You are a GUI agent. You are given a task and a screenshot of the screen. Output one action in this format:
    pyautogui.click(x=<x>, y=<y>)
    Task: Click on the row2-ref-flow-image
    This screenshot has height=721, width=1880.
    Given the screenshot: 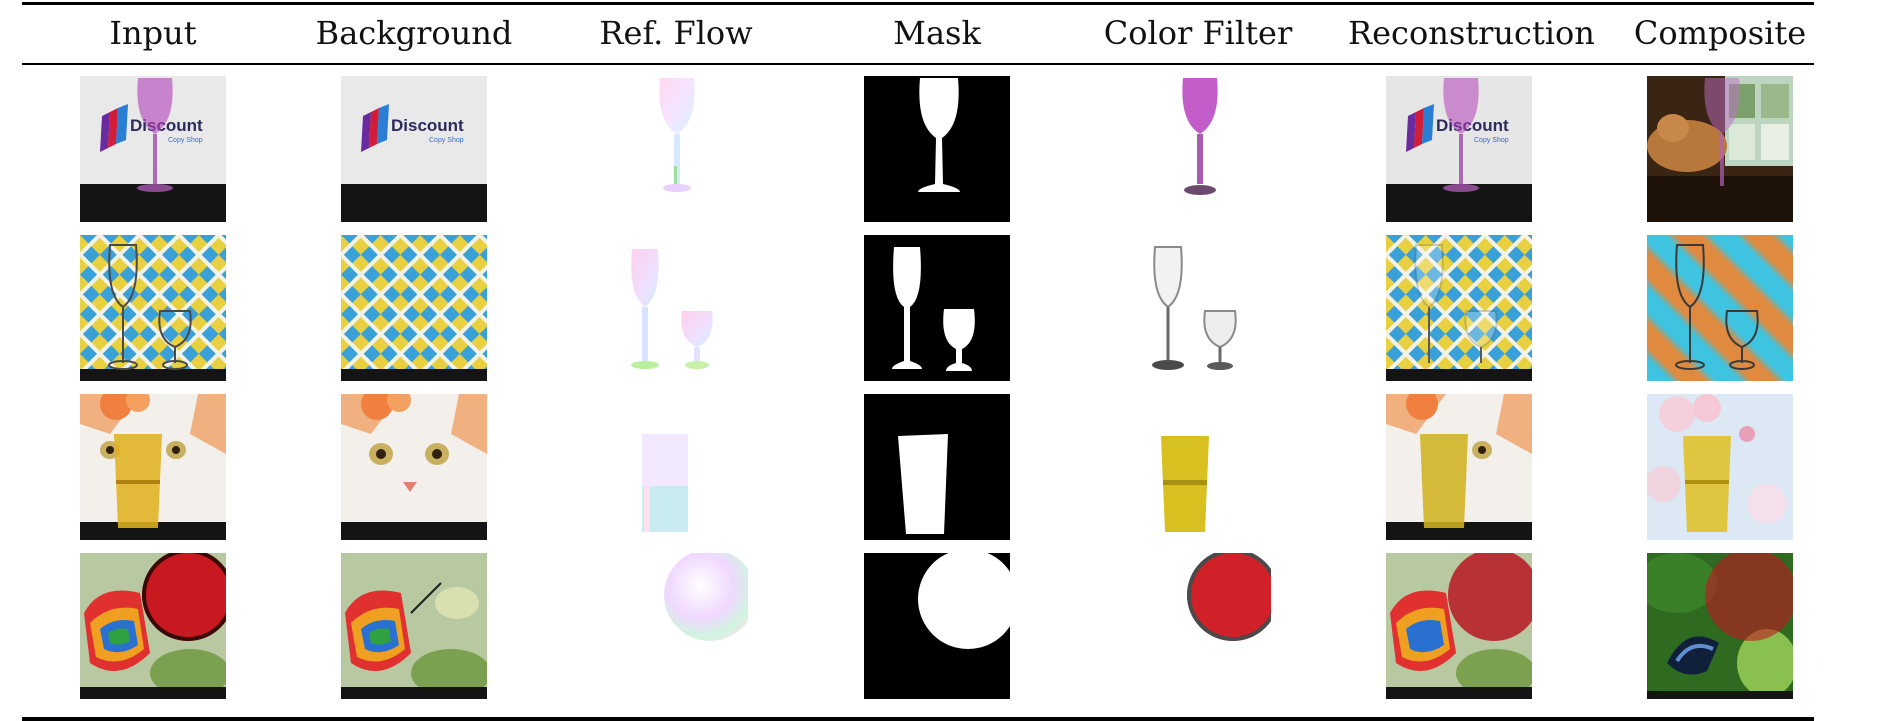 What is the action you would take?
    pyautogui.click(x=675, y=308)
    